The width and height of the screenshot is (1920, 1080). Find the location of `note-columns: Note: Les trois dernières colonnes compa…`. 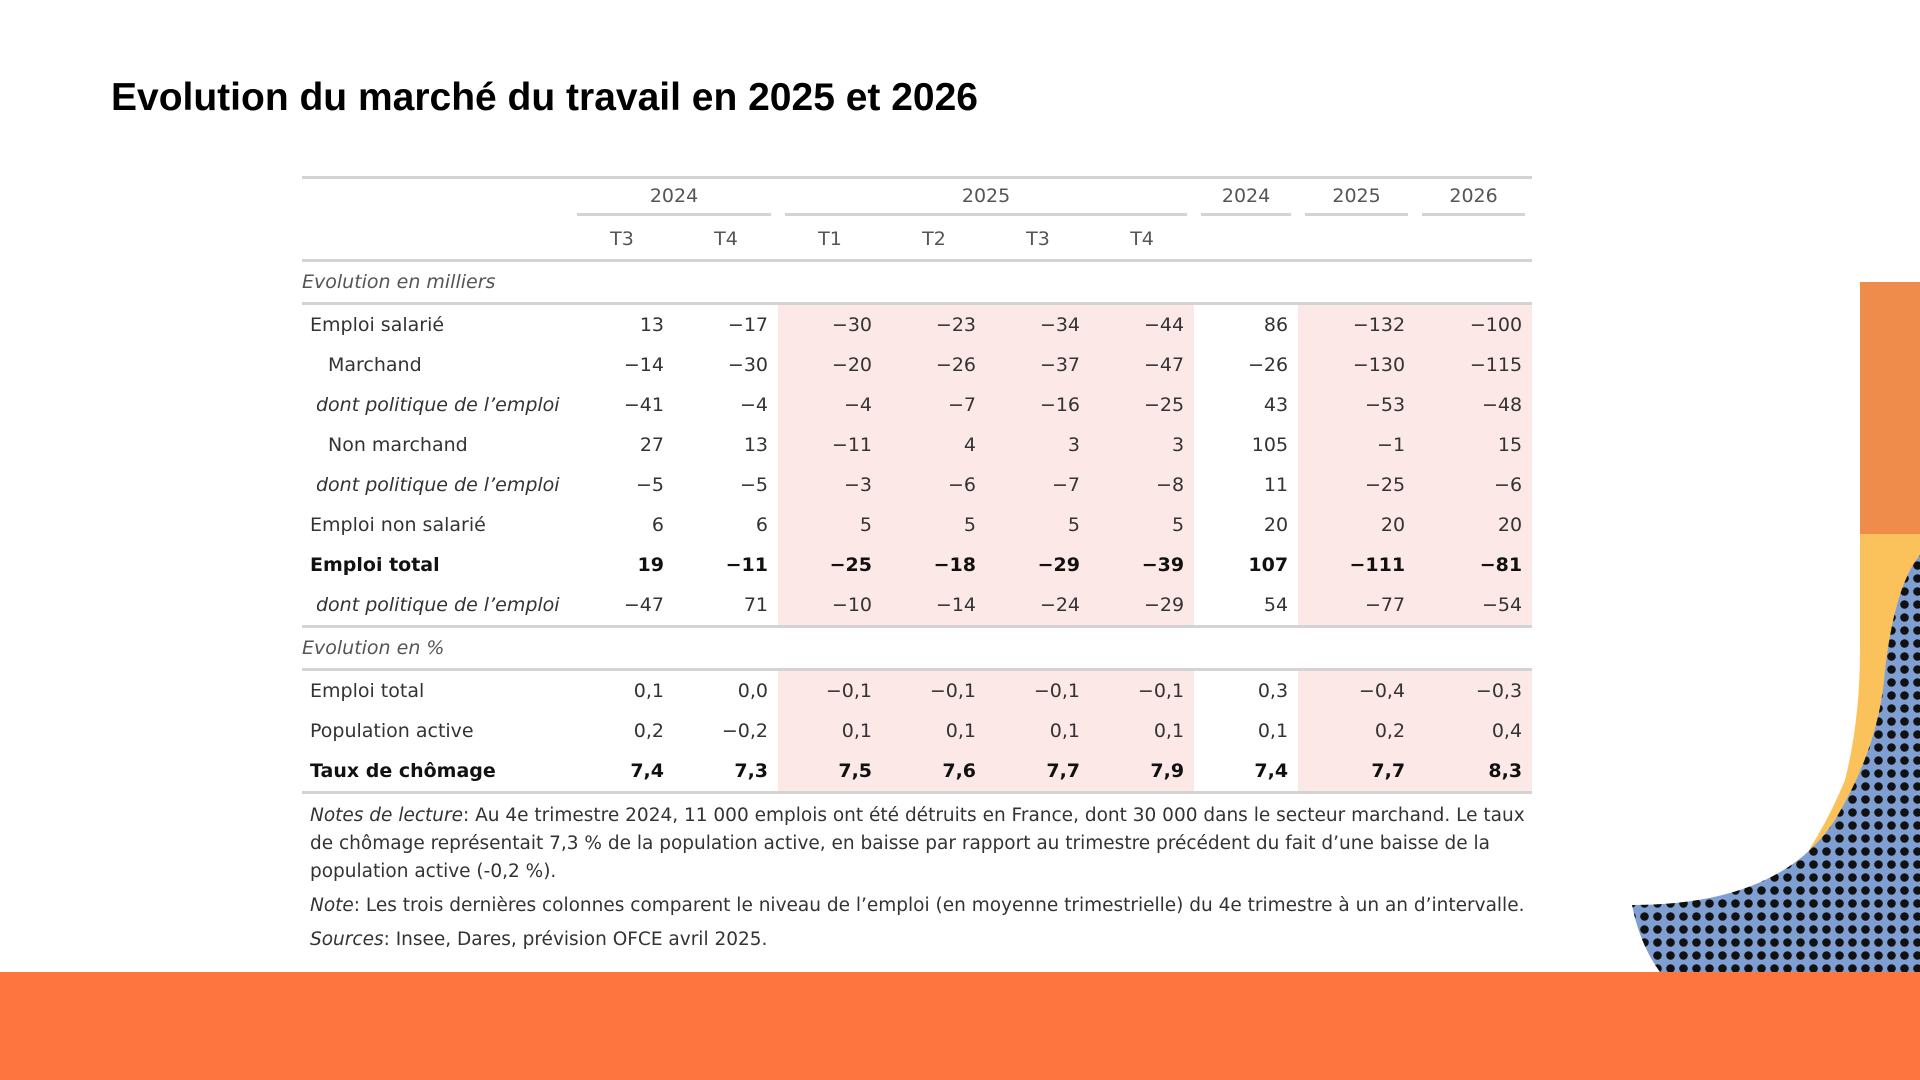

note-columns: Note: Les trois dernières colonnes compa… is located at coordinates (917, 905).